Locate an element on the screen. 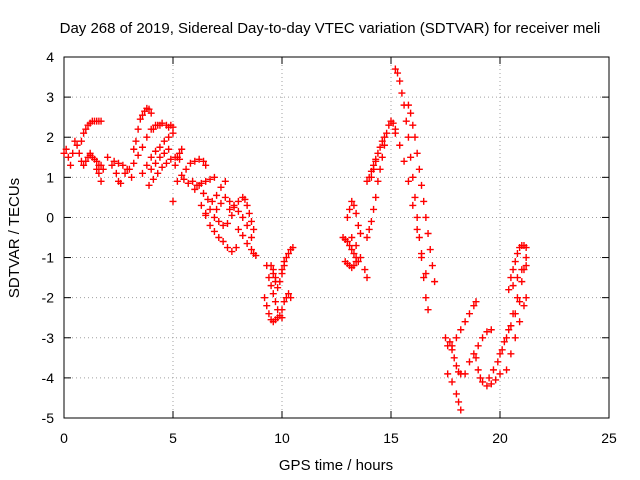 Image resolution: width=640 pixels, height=480 pixels. x-tick-label: 10 is located at coordinates (282, 438).